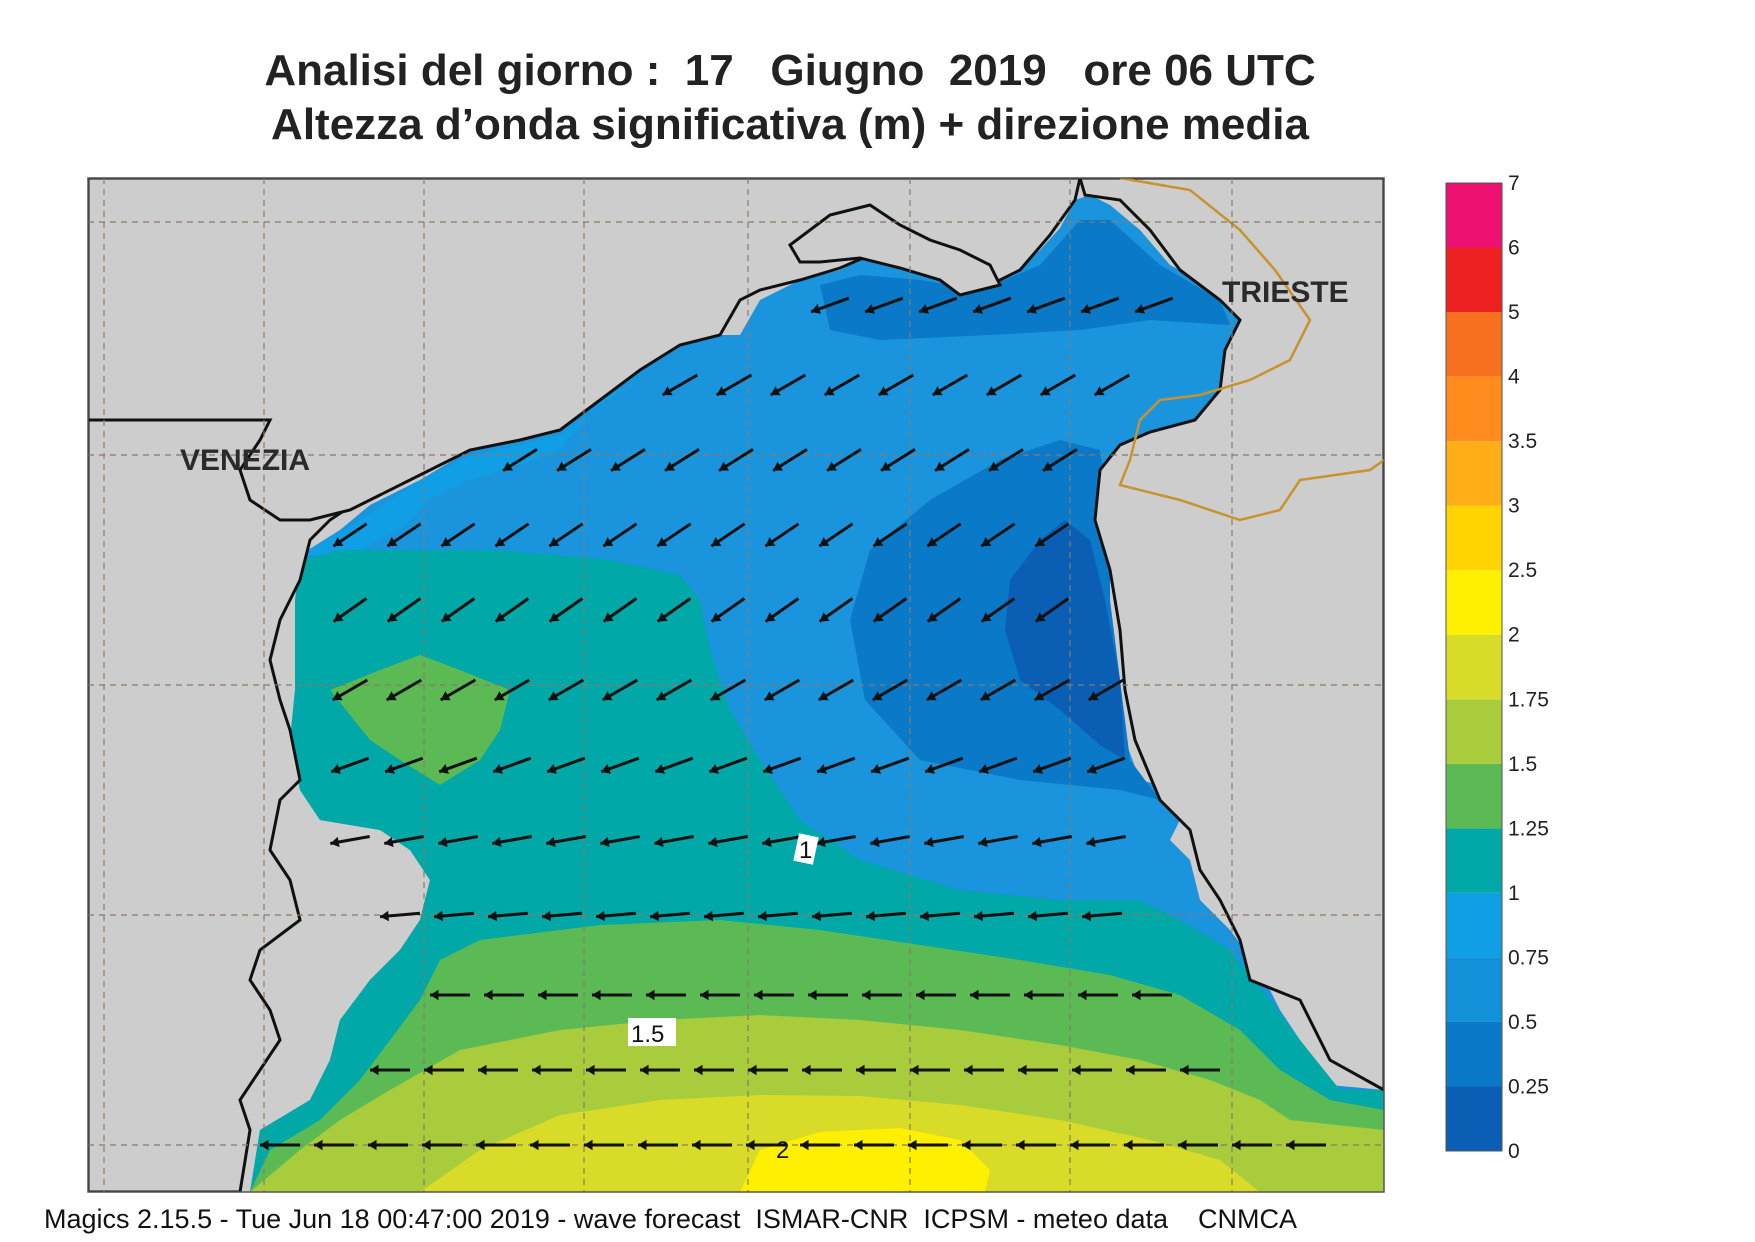  I want to click on contour-label-1-5: 1.5, so click(652, 1033).